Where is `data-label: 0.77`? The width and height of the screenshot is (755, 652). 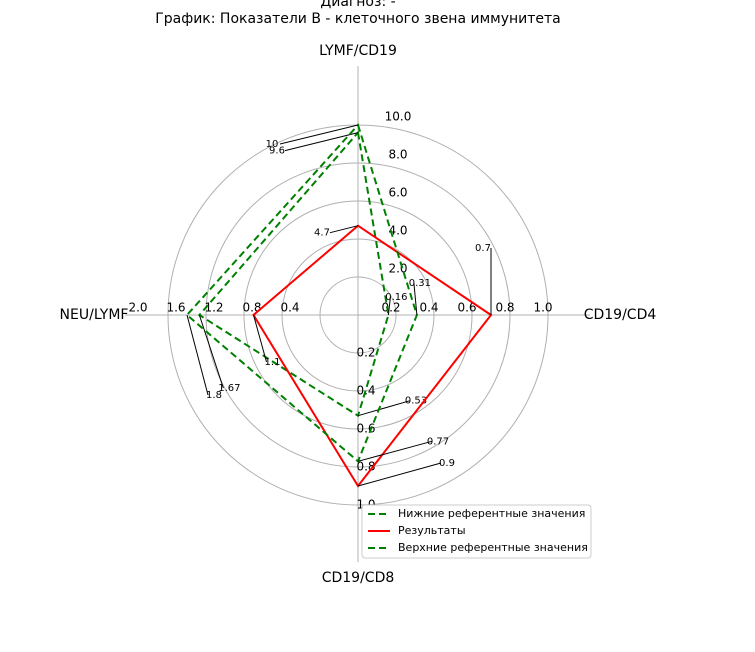 data-label: 0.77 is located at coordinates (438, 441).